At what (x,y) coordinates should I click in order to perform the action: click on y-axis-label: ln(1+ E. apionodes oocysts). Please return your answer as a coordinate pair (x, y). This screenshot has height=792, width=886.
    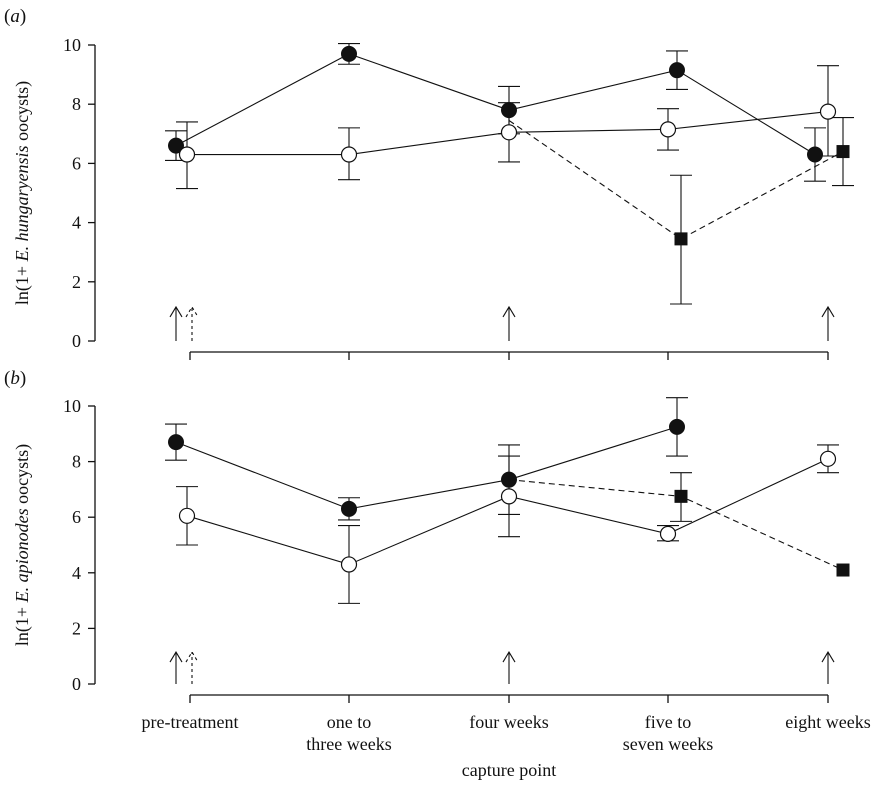
    Looking at the image, I should click on (22, 545).